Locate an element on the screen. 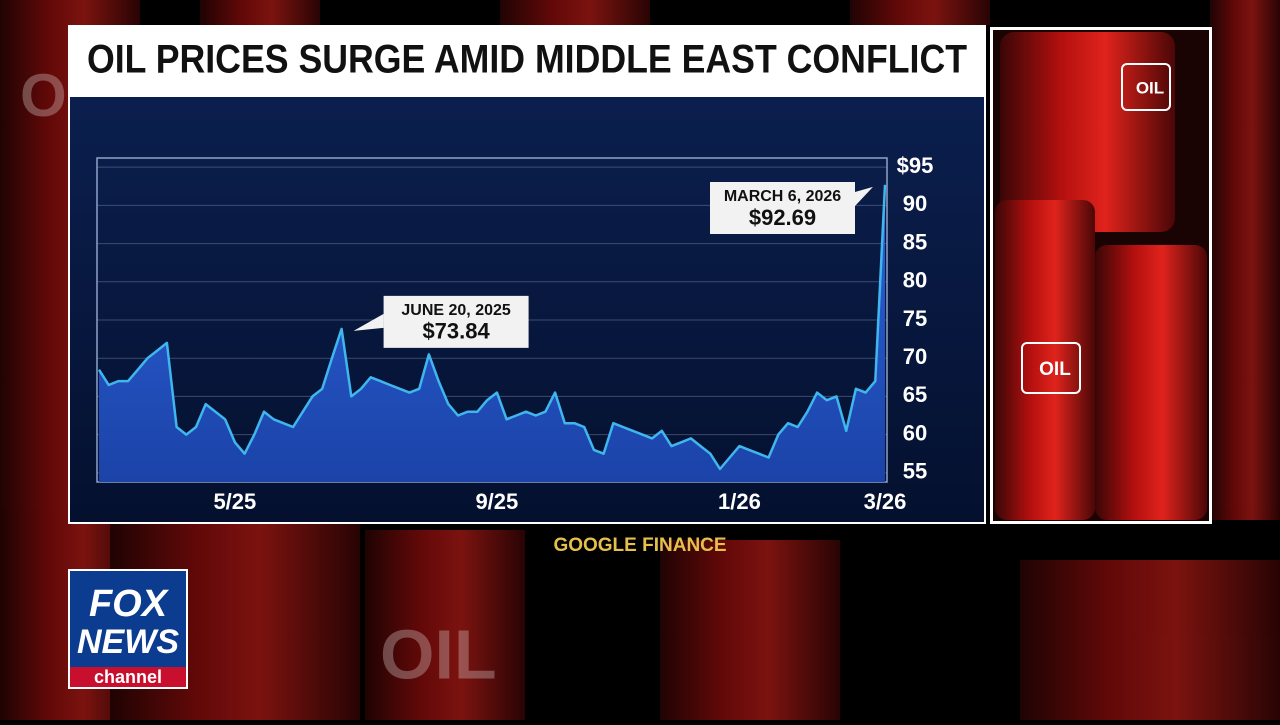 This screenshot has height=725, width=1280. logo-text: FOX is located at coordinates (129, 604).